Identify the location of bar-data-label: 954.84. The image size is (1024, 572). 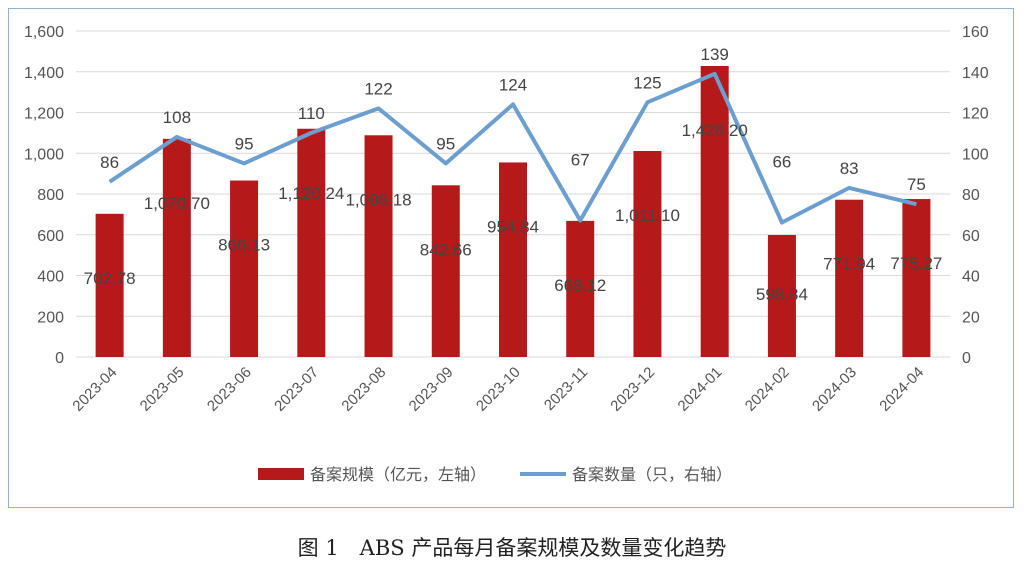
(513, 226).